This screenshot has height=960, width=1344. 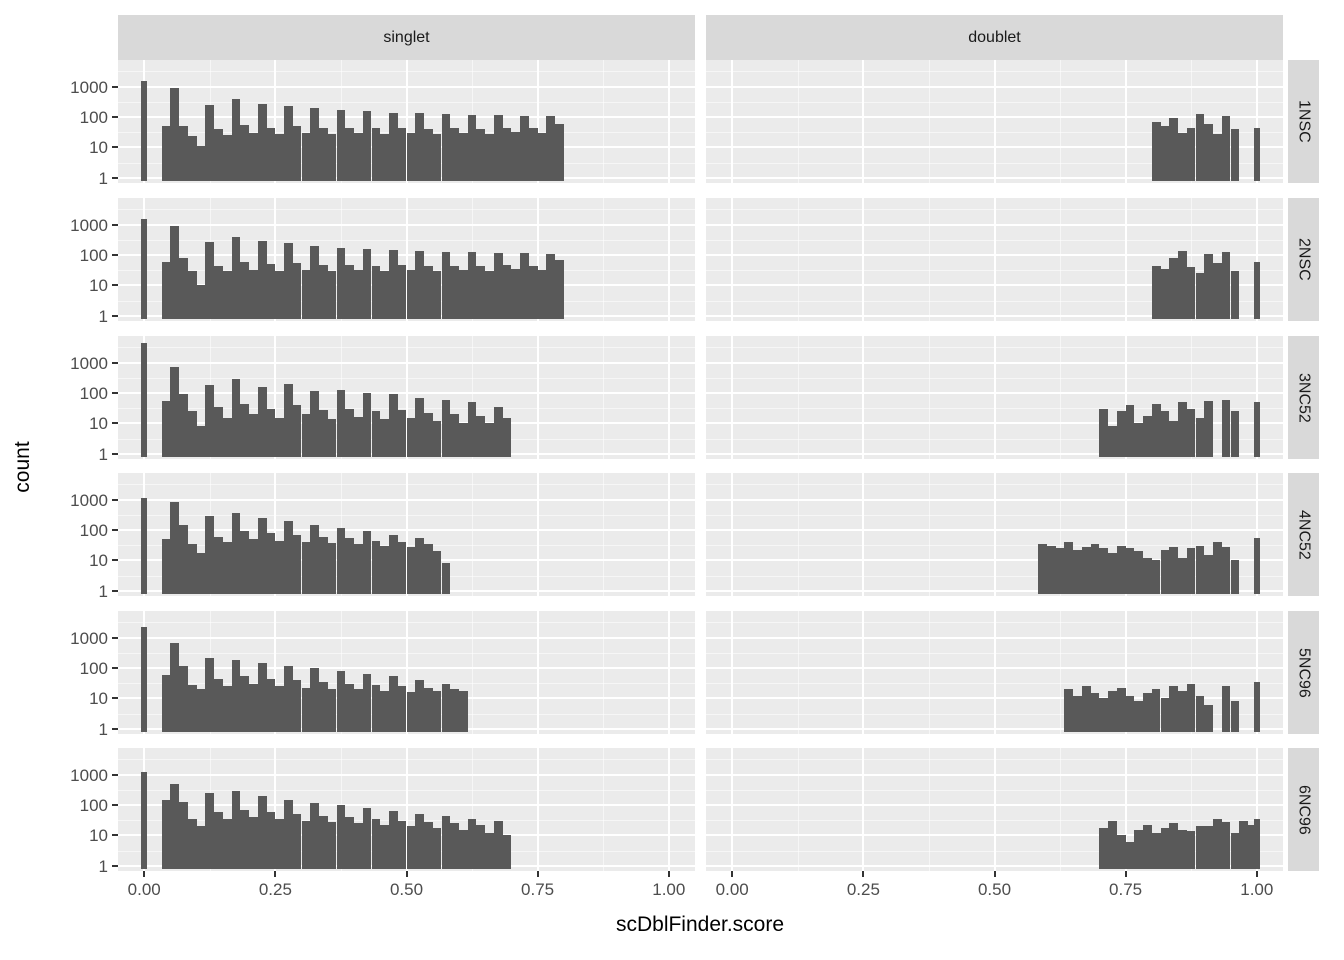 I want to click on y-tick-label: 1, so click(x=103, y=866).